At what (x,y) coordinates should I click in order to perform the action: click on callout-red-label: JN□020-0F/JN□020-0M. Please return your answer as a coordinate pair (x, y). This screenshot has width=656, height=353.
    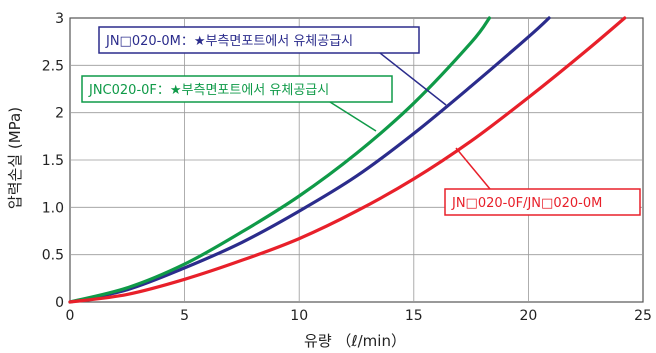
    Looking at the image, I should click on (526, 203).